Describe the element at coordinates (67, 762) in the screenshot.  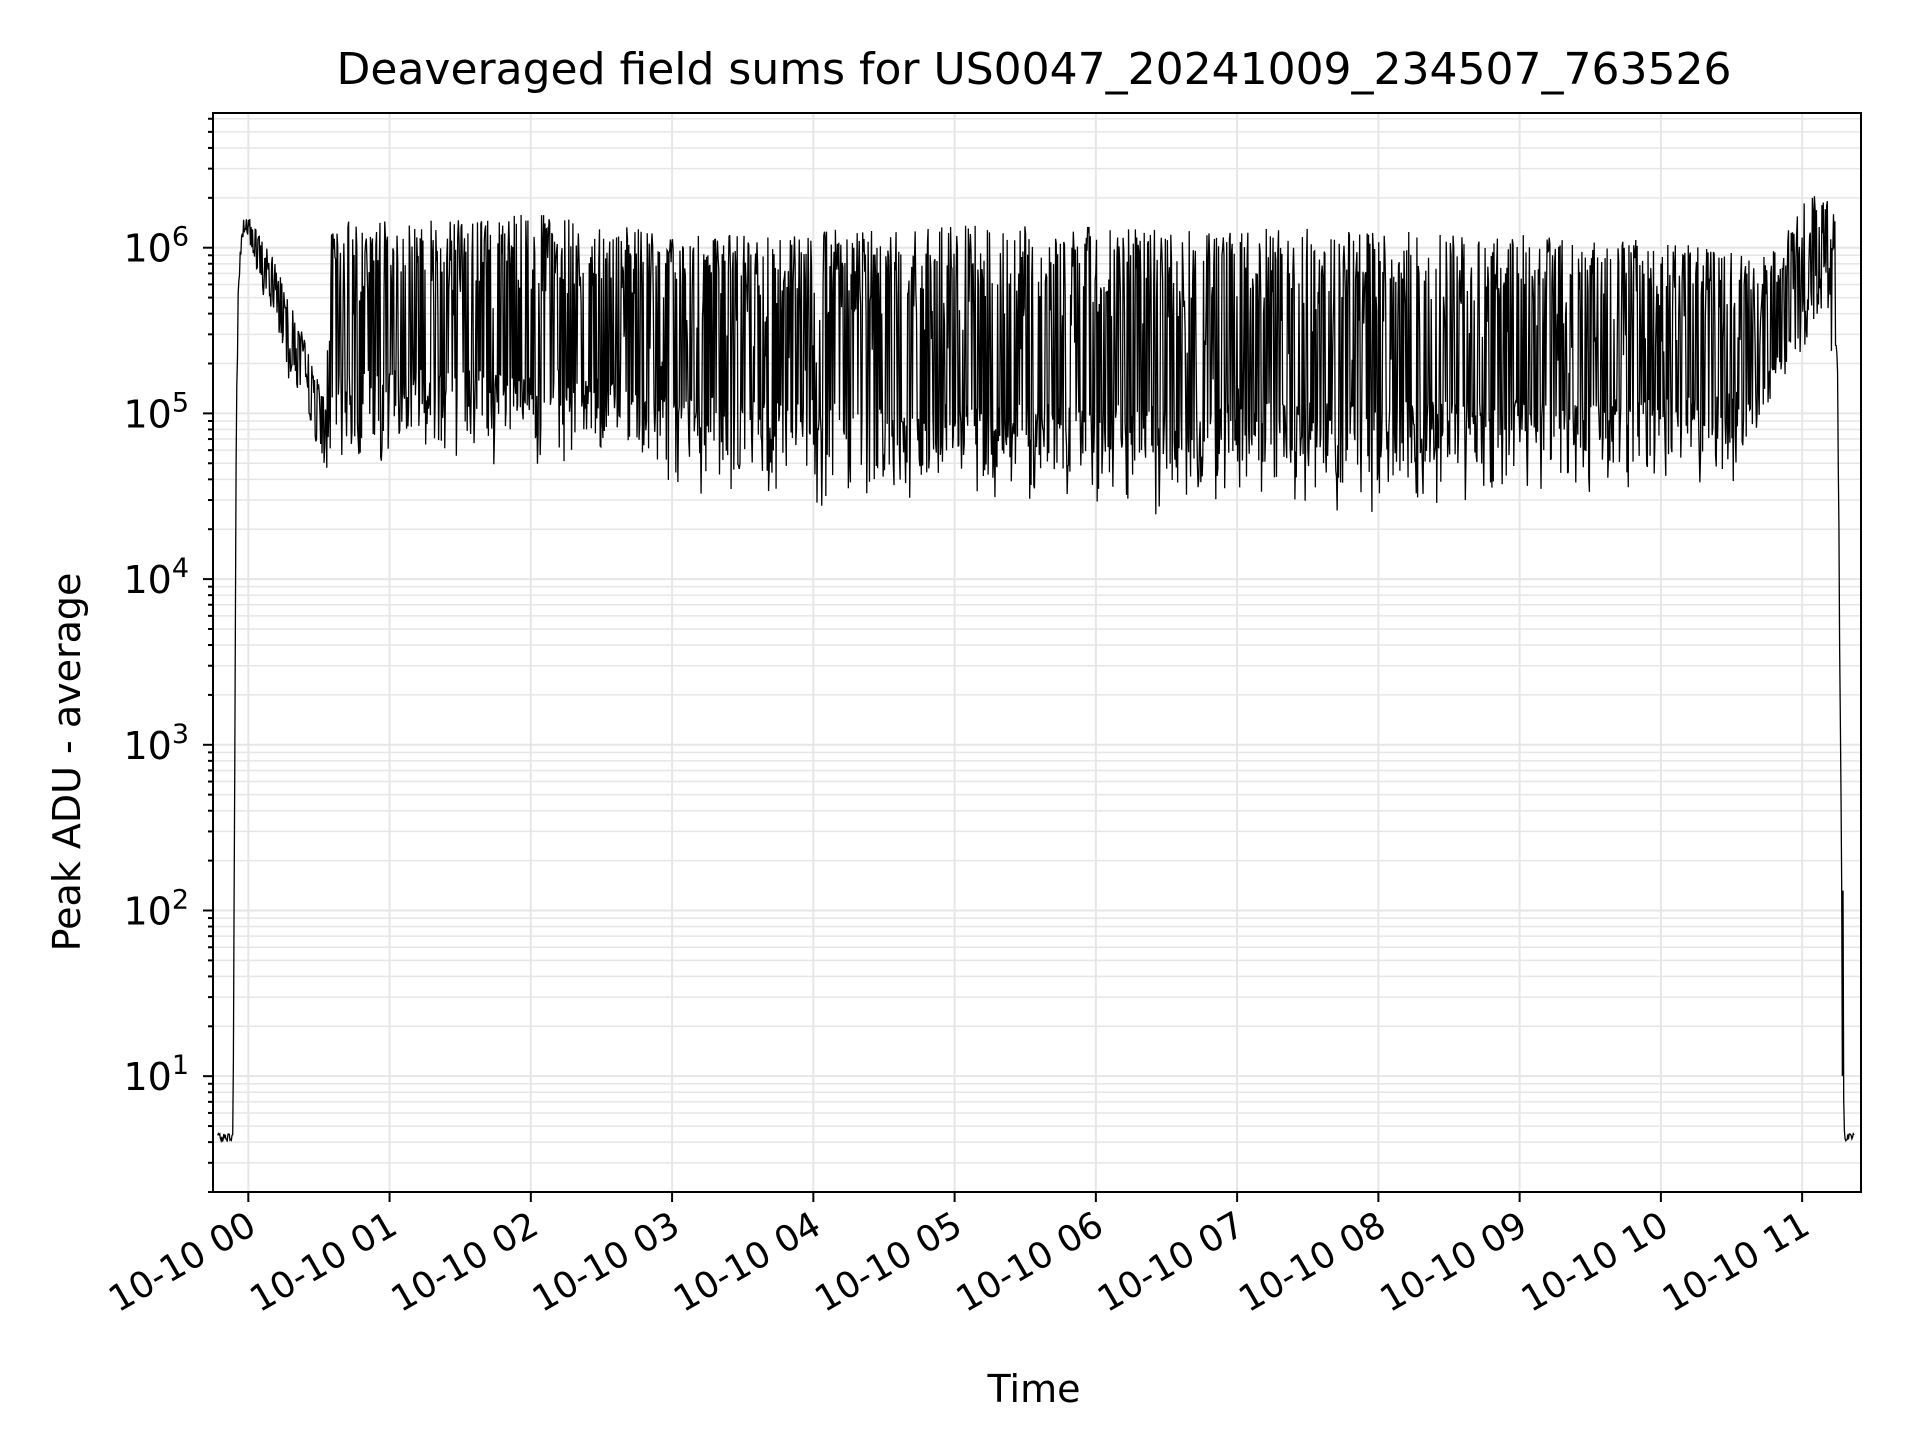
I see `y-axis-label: Peak ADU - average` at that location.